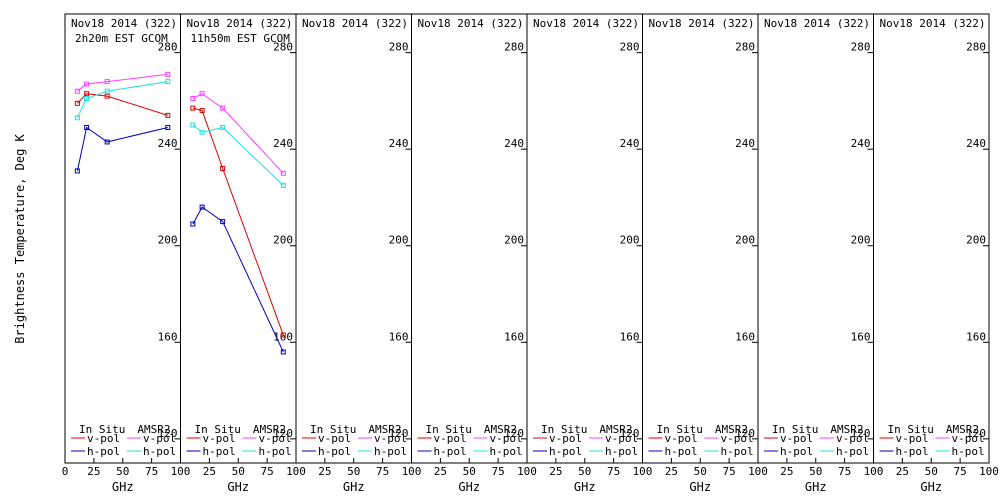  What do you see at coordinates (65, 471) in the screenshot?
I see `x-tick-label: 0` at bounding box center [65, 471].